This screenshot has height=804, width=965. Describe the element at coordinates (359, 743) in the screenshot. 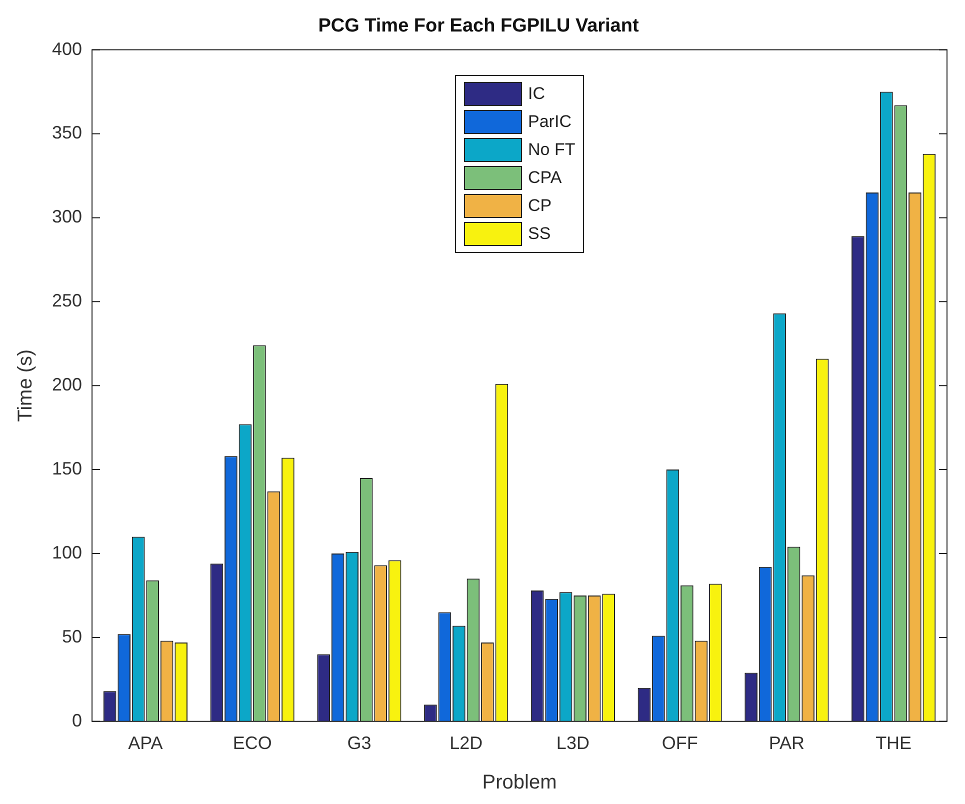

I see `x-tick-label: G3` at that location.